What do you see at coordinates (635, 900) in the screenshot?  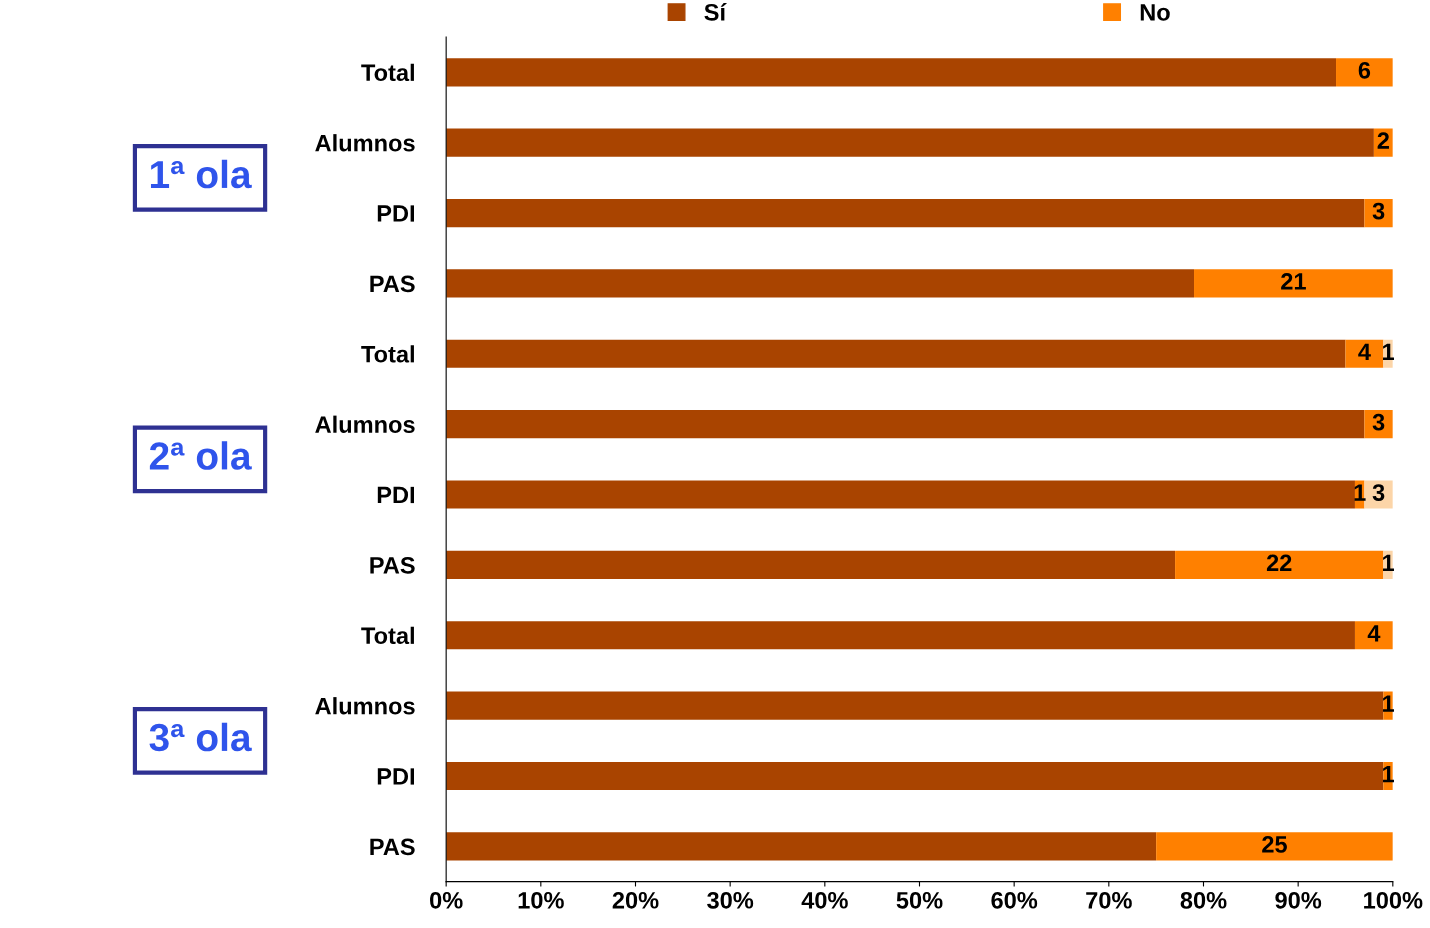 I see `x-tick-label: 20%` at bounding box center [635, 900].